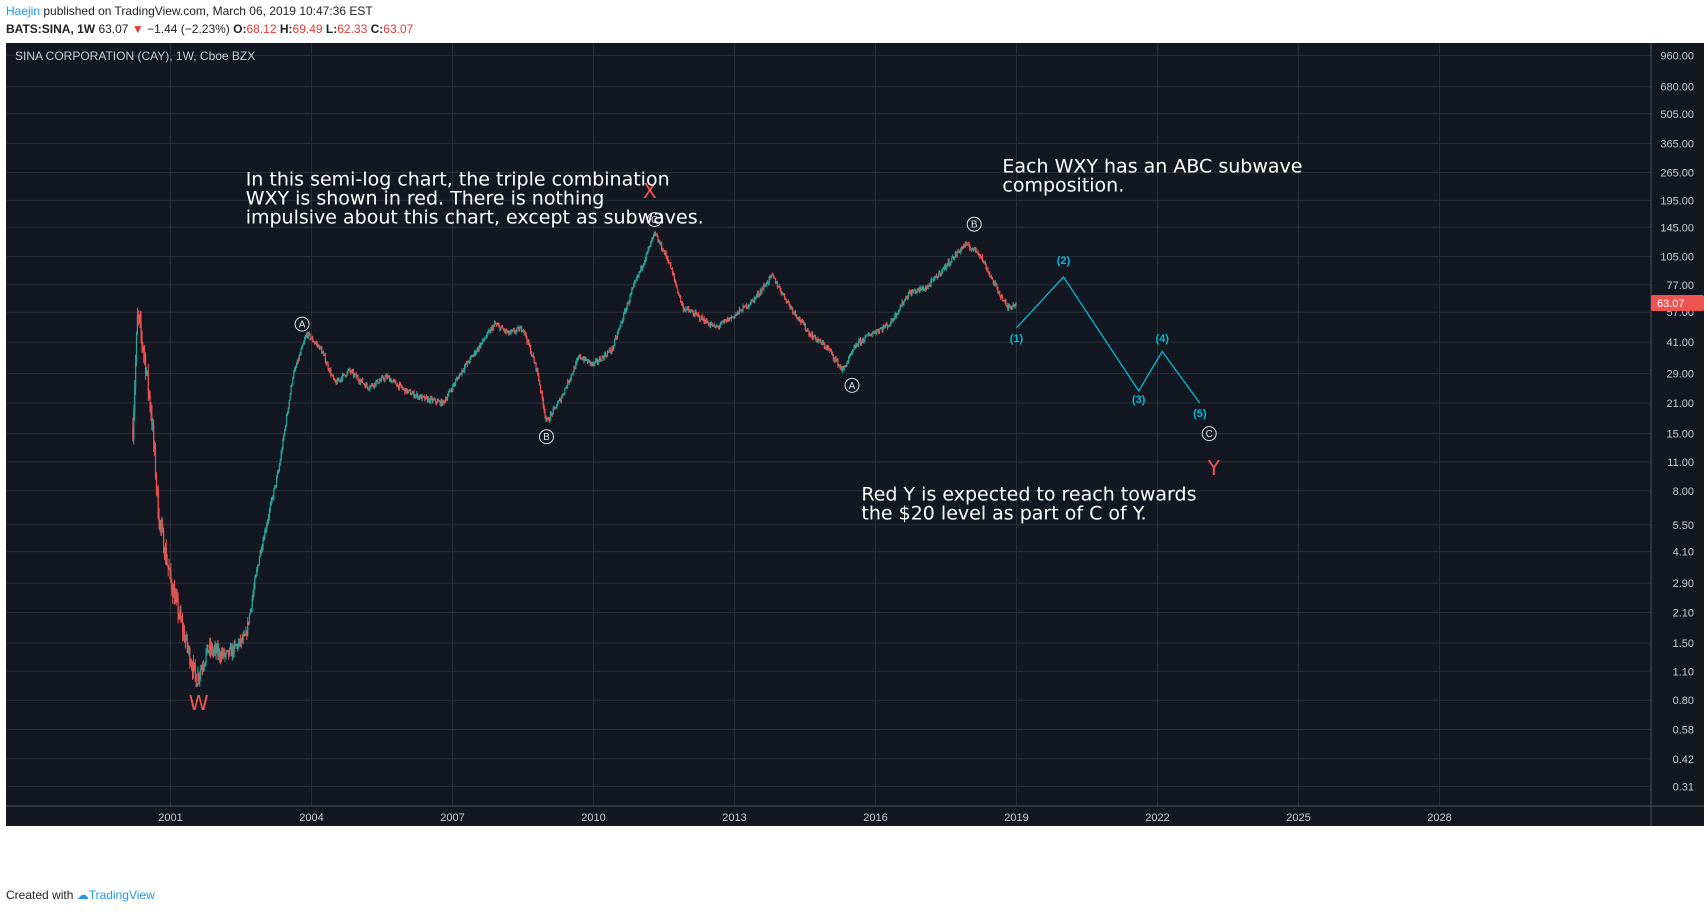 This screenshot has height=914, width=1706. Describe the element at coordinates (1677, 424) in the screenshot. I see `price-axis` at that location.